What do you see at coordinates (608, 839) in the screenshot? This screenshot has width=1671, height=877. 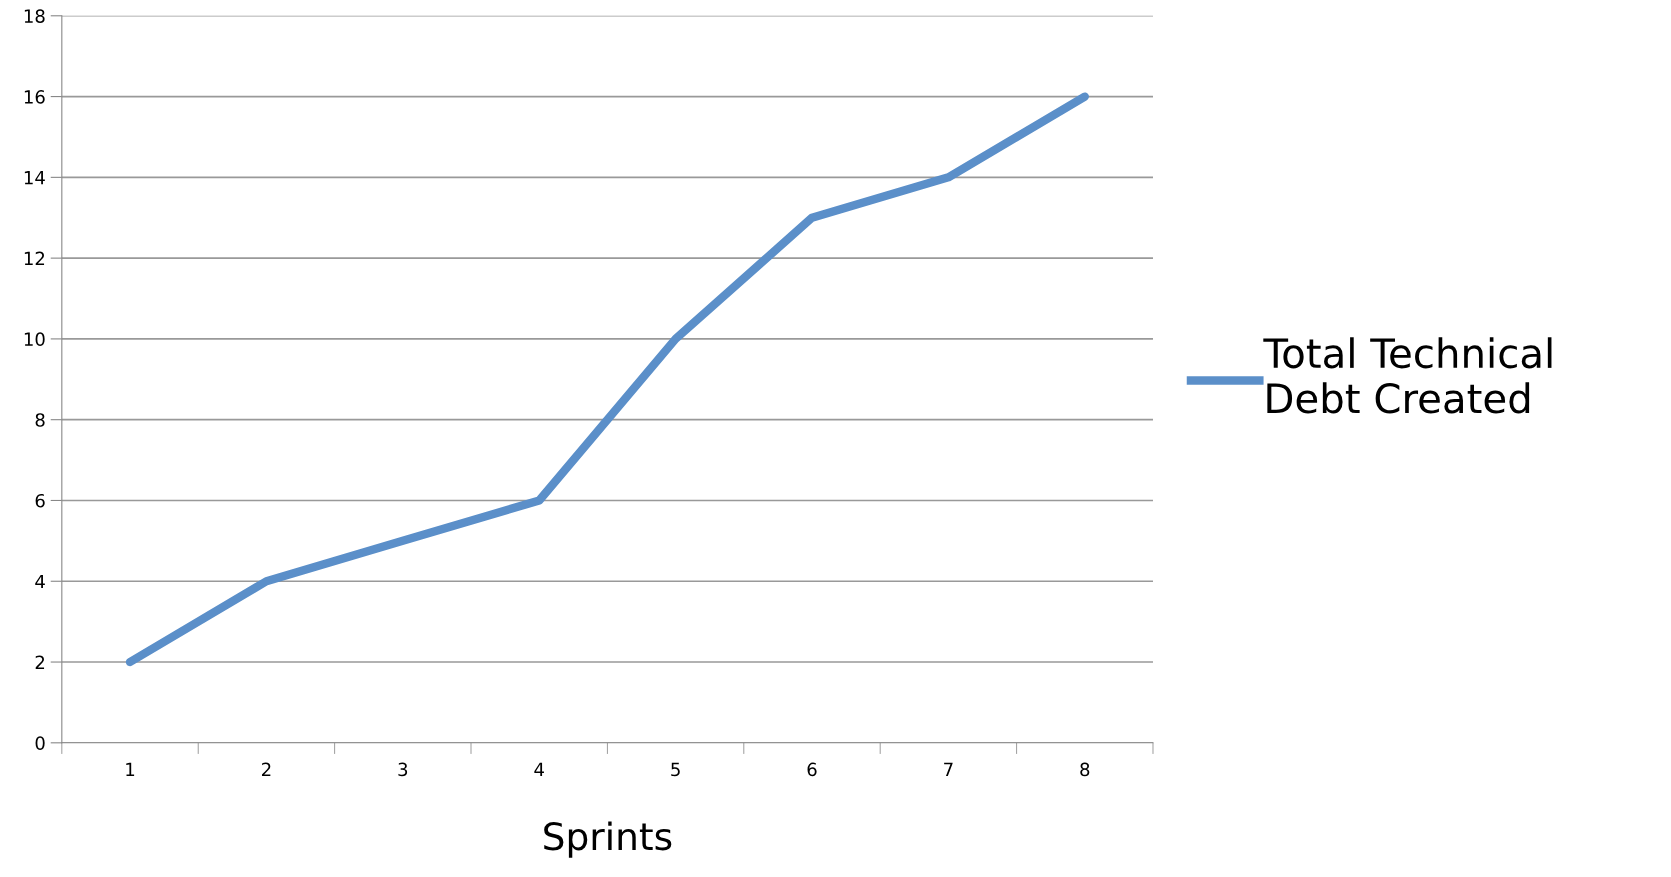 I see `x-axis-title: Sprints` at bounding box center [608, 839].